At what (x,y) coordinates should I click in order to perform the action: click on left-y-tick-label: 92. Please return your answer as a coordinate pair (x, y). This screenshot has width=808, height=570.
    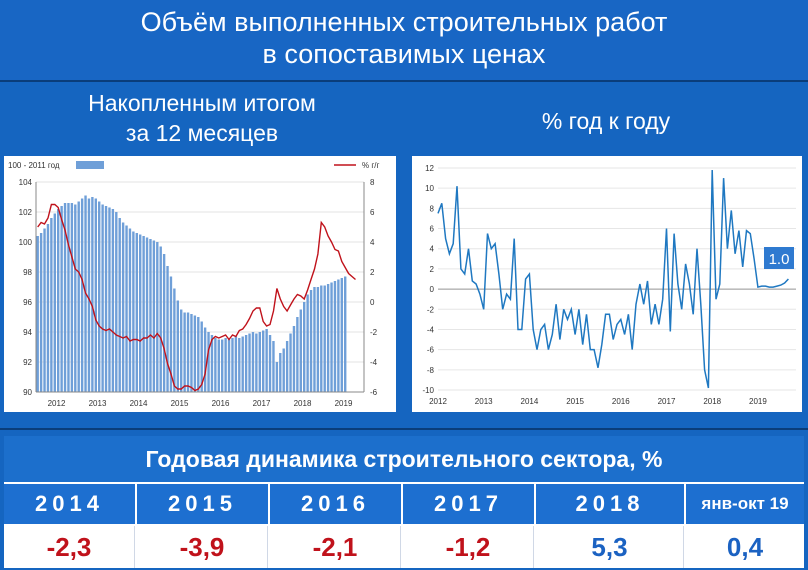
    Looking at the image, I should click on (27, 362).